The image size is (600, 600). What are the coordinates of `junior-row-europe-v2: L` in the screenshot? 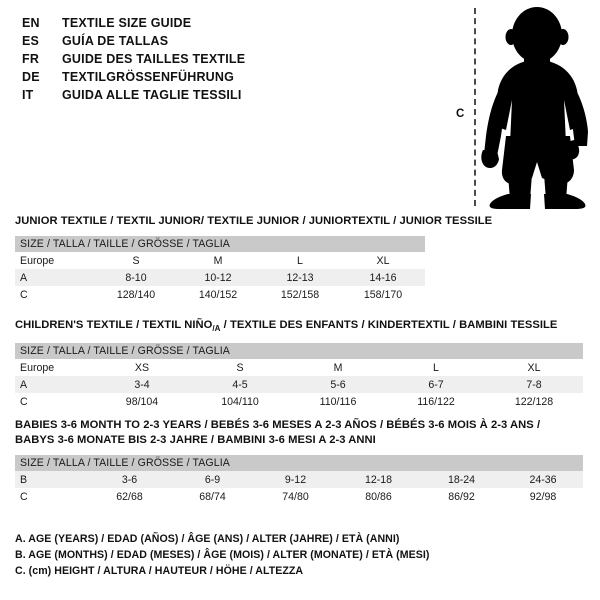 It's located at (300, 260).